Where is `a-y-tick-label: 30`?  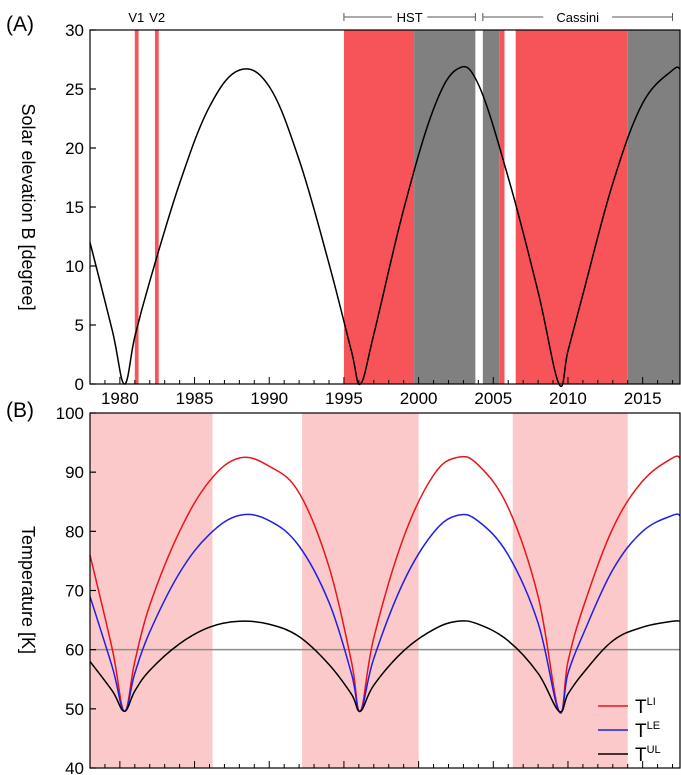 a-y-tick-label: 30 is located at coordinates (74, 30).